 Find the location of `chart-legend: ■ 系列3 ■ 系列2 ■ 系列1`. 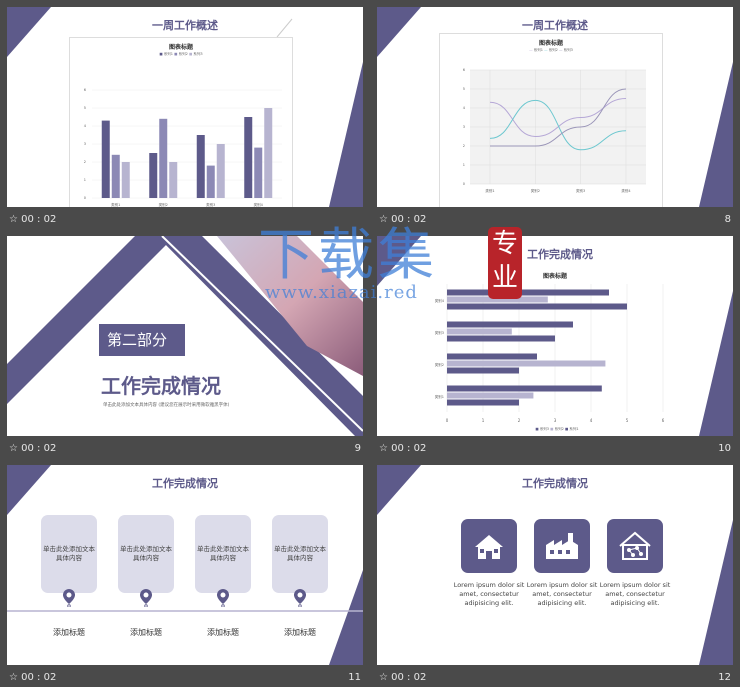

chart-legend: ■ 系列3 ■ 系列2 ■ 系列1 is located at coordinates (557, 429).